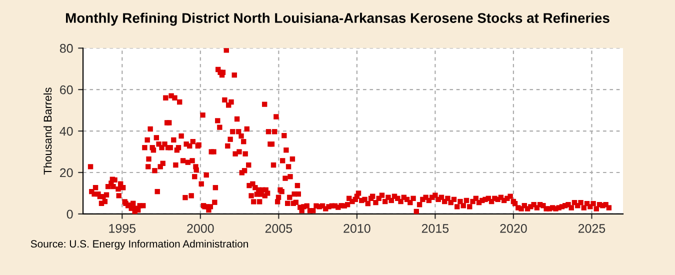  Describe the element at coordinates (200, 228) in the screenshot. I see `x-tick-label: 2000` at that location.